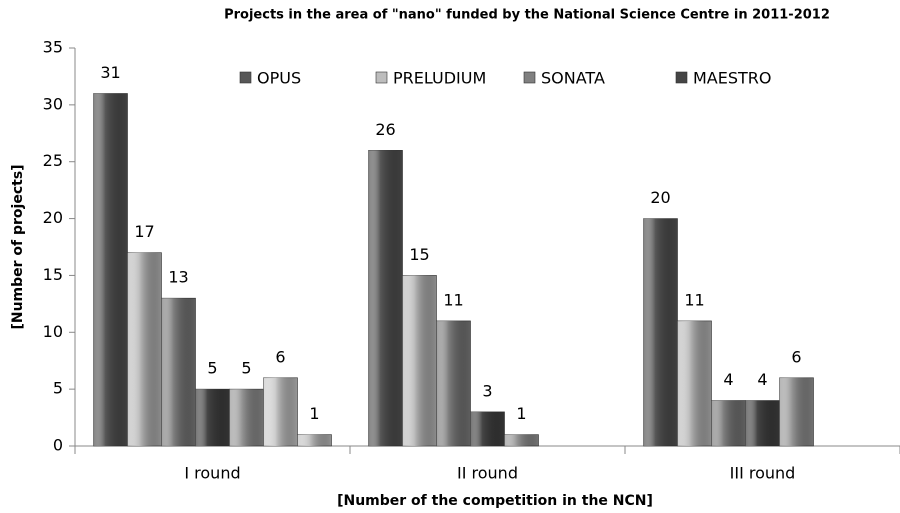  I want to click on x-tick-label: II round, so click(487, 473).